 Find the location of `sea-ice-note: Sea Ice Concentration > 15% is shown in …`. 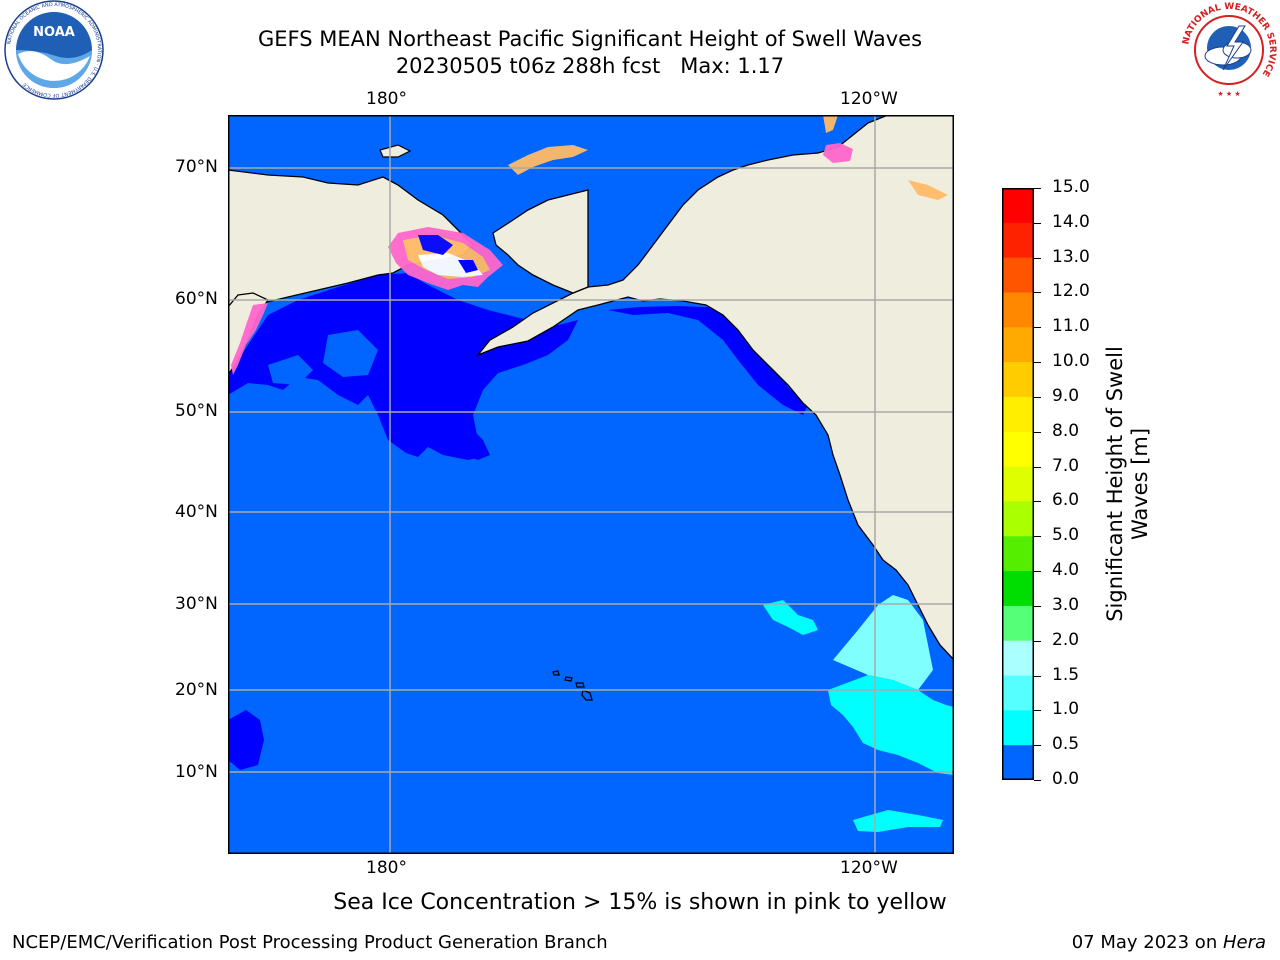

sea-ice-note: Sea Ice Concentration > 15% is shown in … is located at coordinates (640, 902).